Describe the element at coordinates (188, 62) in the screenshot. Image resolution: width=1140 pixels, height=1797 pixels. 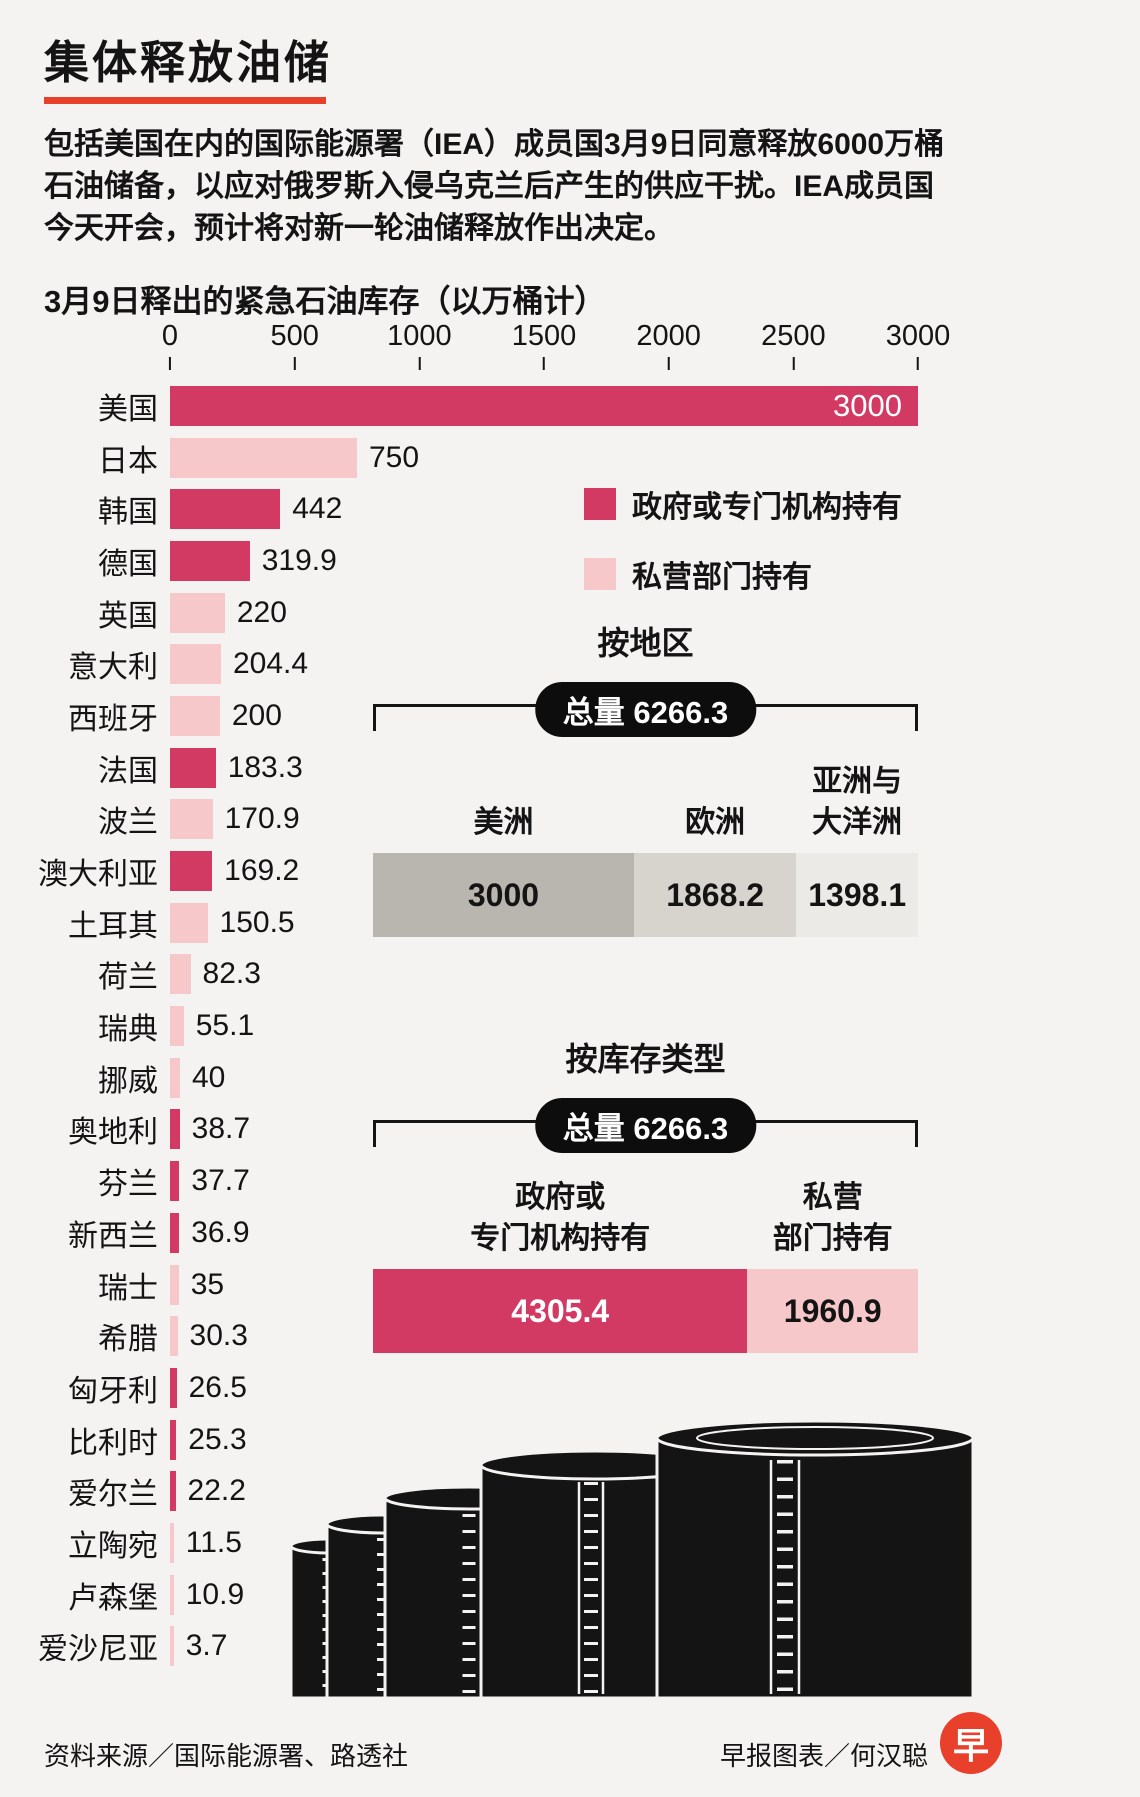
I see `page-title: 集体释放油储` at that location.